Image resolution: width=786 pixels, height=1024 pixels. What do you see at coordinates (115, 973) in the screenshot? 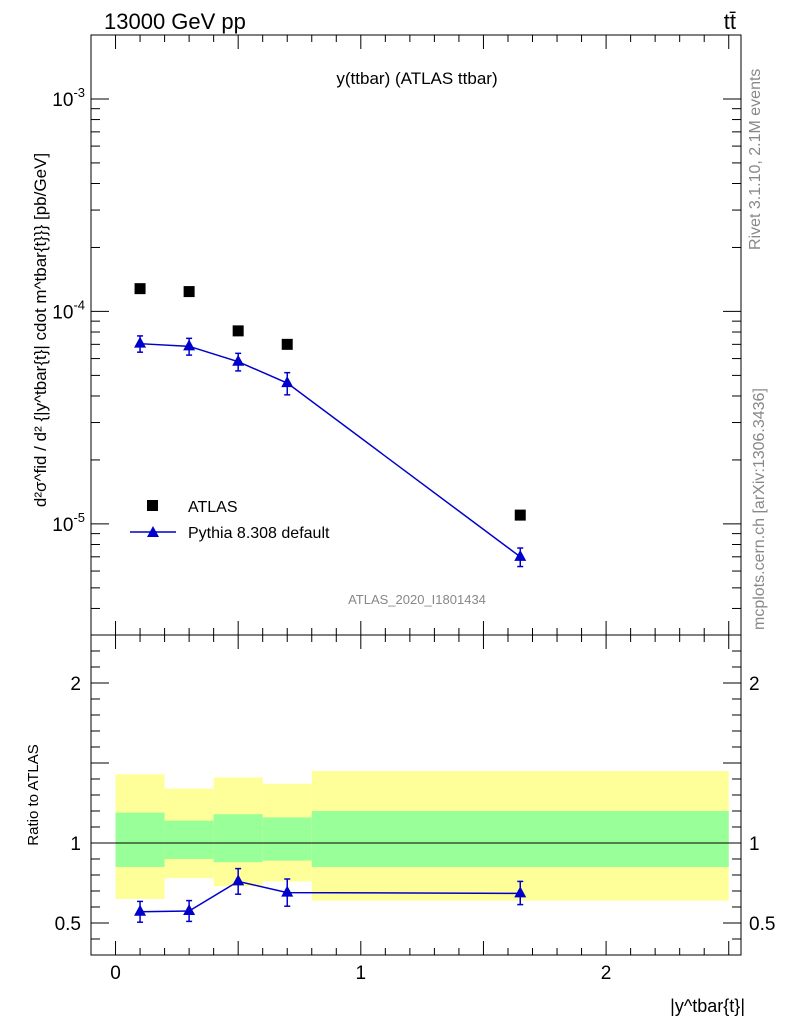
I see `x-tick-label: 0` at bounding box center [115, 973].